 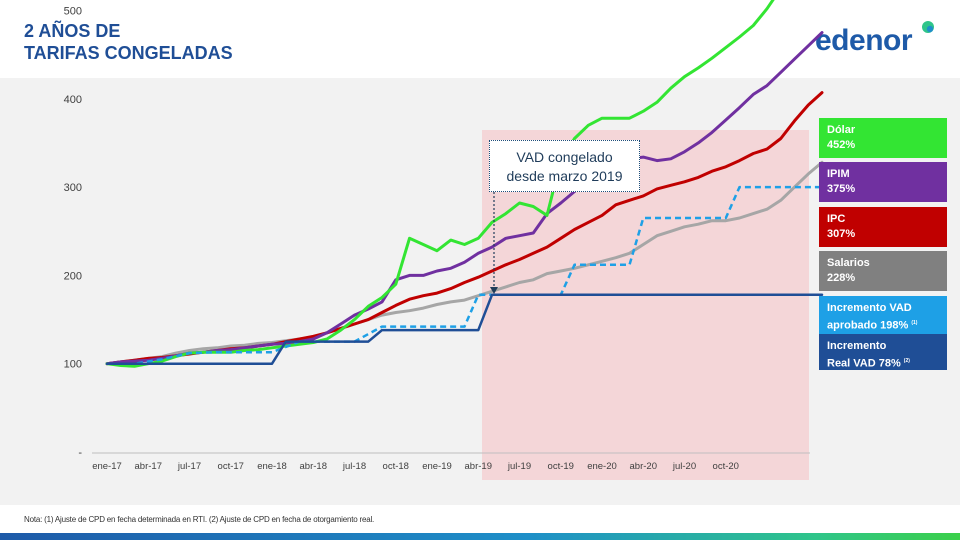 I want to click on x-tick-label: oct-17, so click(x=231, y=466).